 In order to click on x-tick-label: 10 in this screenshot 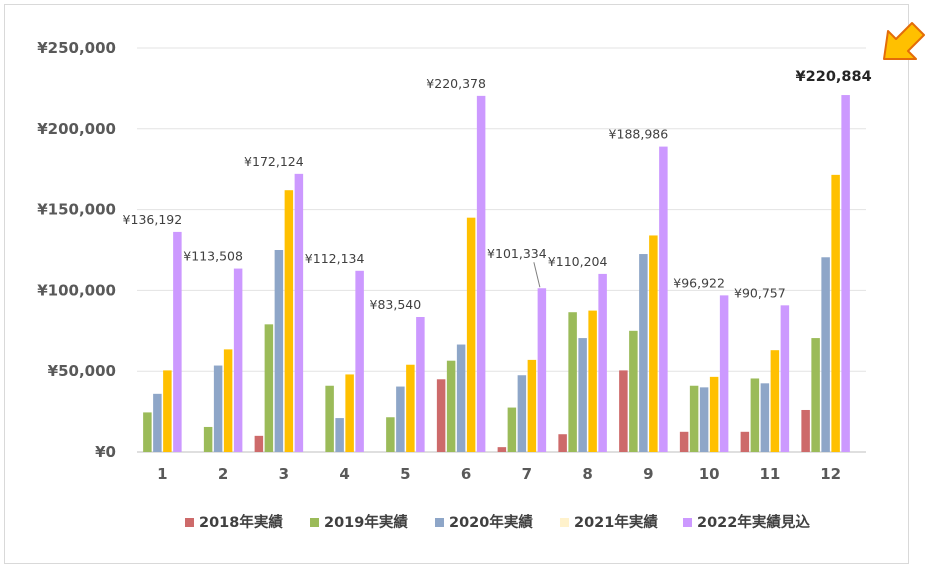, I will do `click(709, 474)`.